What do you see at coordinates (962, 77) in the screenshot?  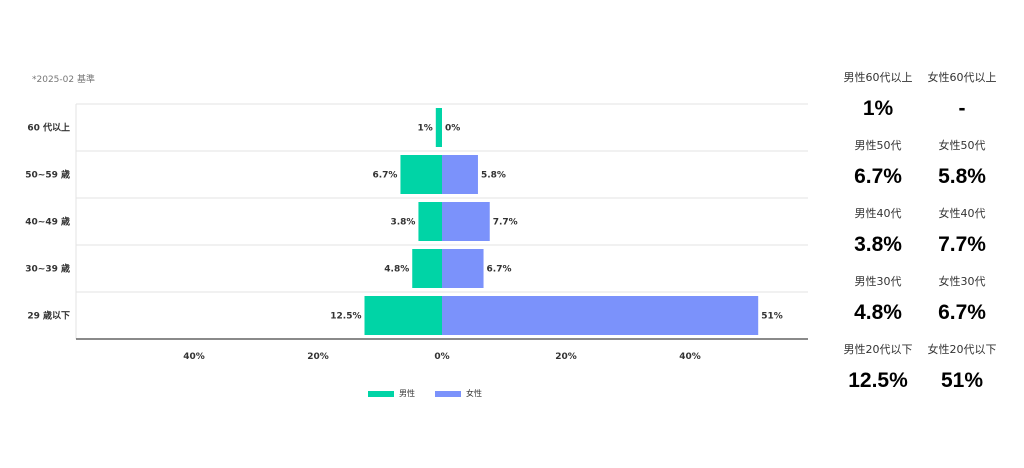 I see `summary-label: 女性60代以上` at bounding box center [962, 77].